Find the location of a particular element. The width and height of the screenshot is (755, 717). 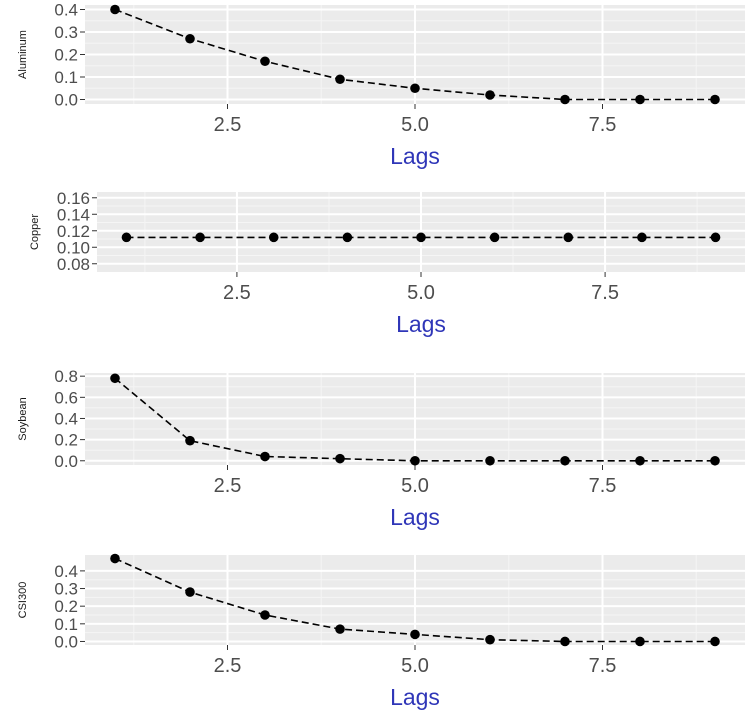

y-tick-label: 0.16 is located at coordinates (73, 198).